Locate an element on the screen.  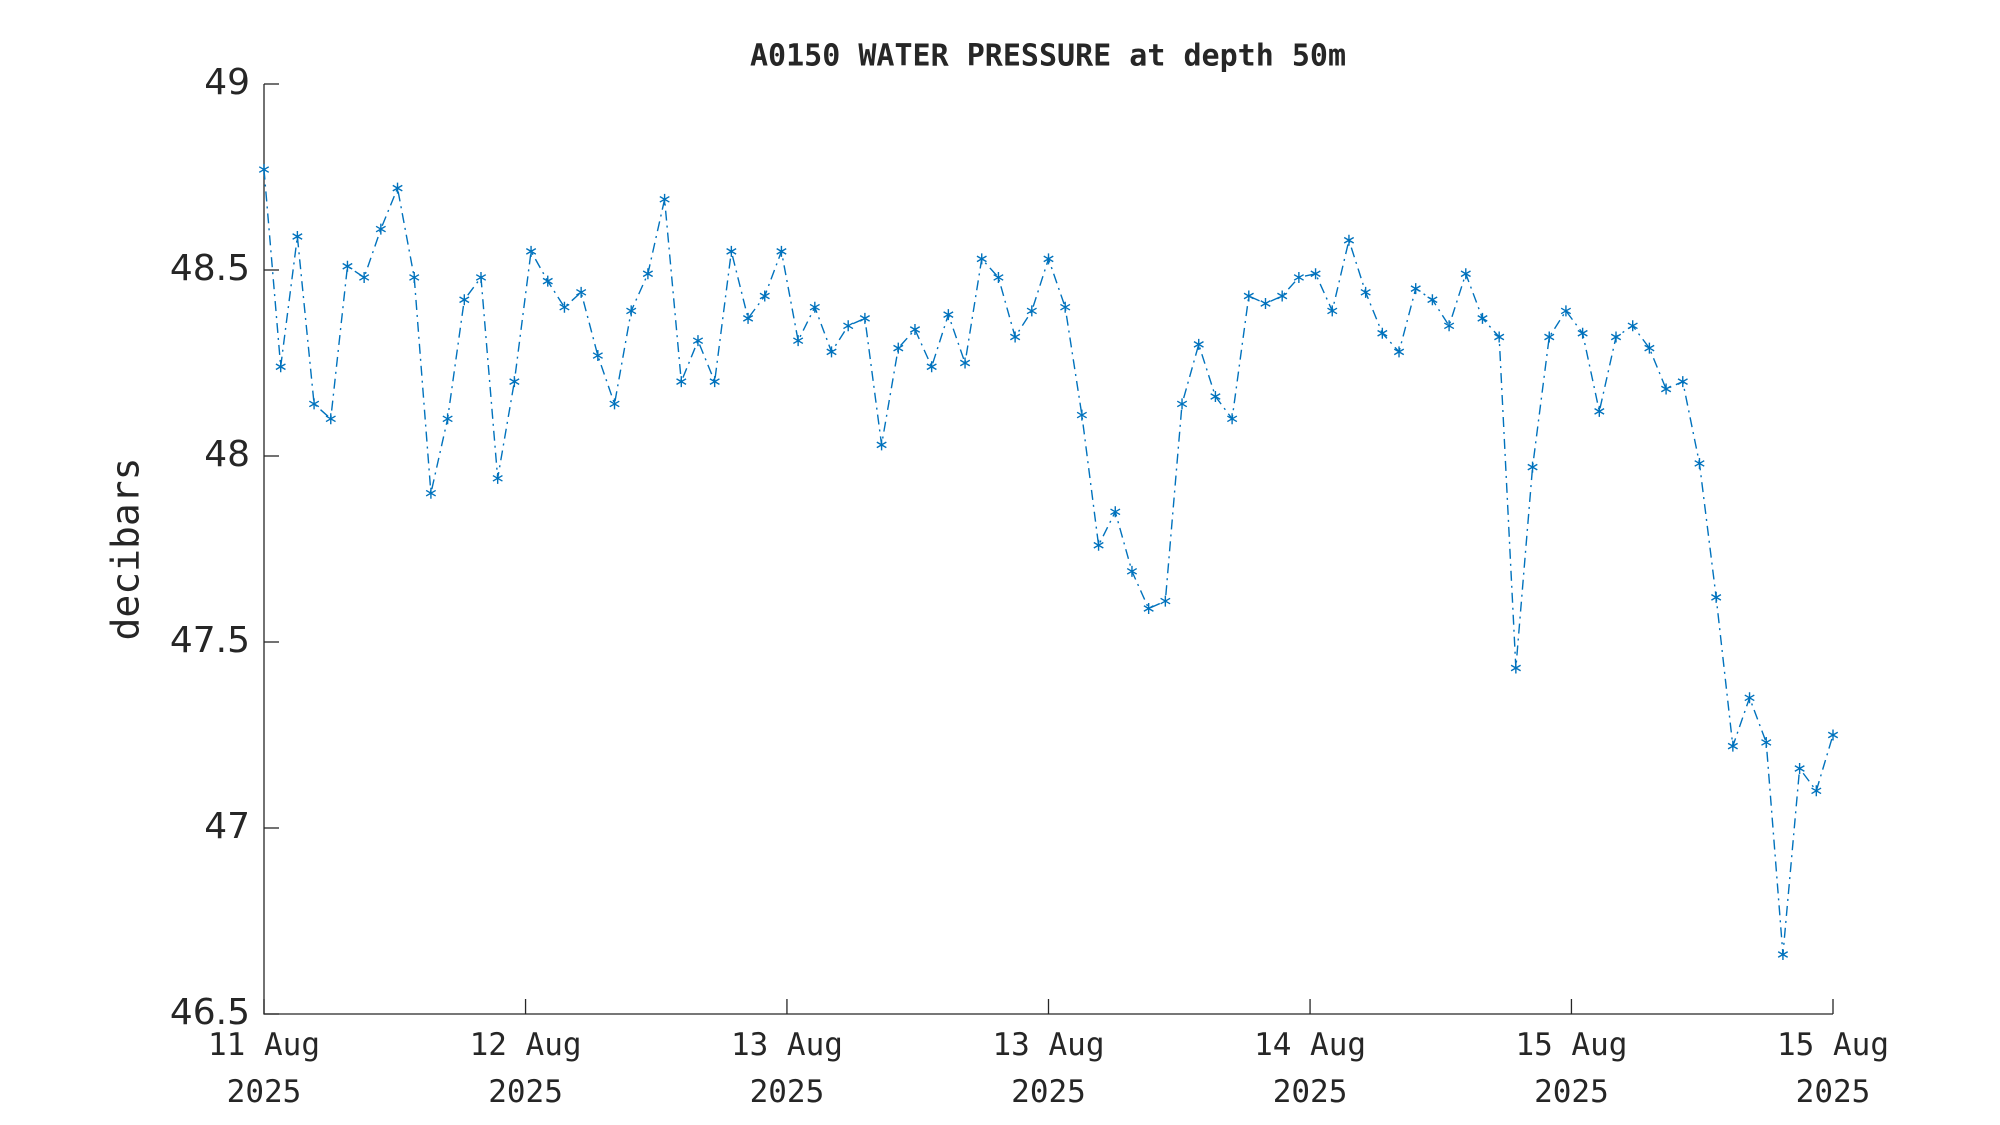
x-tick-label: 12 Aug 2025 is located at coordinates (526, 1068).